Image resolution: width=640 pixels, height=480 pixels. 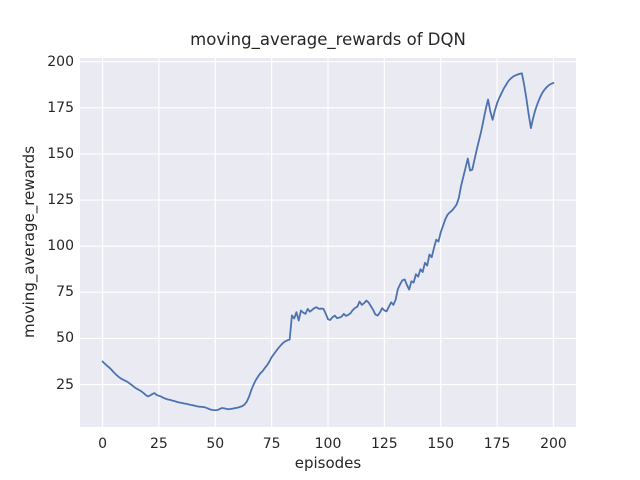 What do you see at coordinates (271, 444) in the screenshot?
I see `x-tick-label: 75` at bounding box center [271, 444].